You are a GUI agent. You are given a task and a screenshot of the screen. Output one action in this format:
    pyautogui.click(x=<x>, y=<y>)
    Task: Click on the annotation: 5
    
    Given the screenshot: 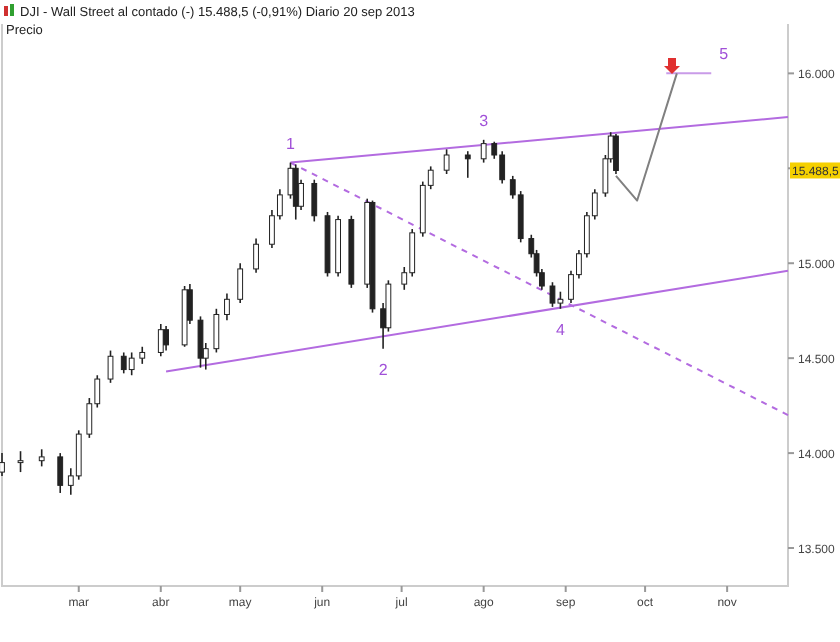 What is the action you would take?
    pyautogui.click(x=724, y=54)
    